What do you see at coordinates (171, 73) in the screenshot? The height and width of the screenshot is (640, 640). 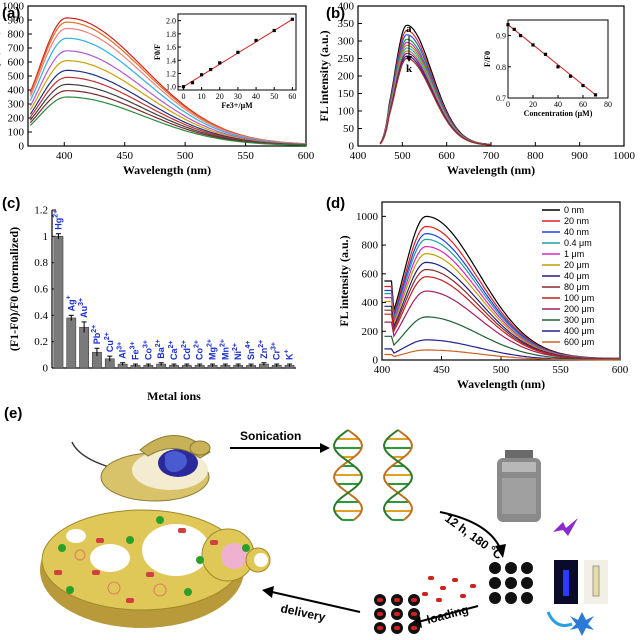 I see `inset-y-tick-label: 1.2` at bounding box center [171, 73].